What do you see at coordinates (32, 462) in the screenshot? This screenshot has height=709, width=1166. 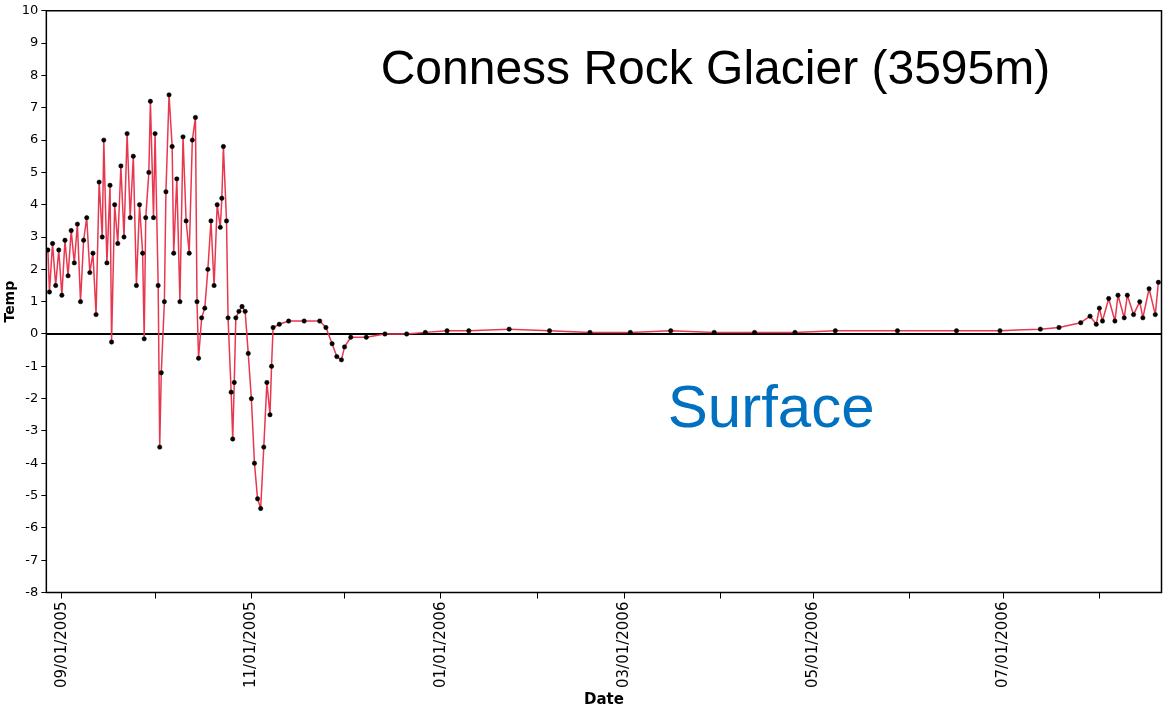 I see `y-tick-label: -4` at bounding box center [32, 462].